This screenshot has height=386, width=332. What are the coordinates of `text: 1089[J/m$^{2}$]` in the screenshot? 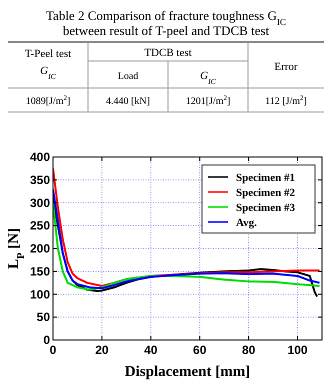 It's located at (48, 100).